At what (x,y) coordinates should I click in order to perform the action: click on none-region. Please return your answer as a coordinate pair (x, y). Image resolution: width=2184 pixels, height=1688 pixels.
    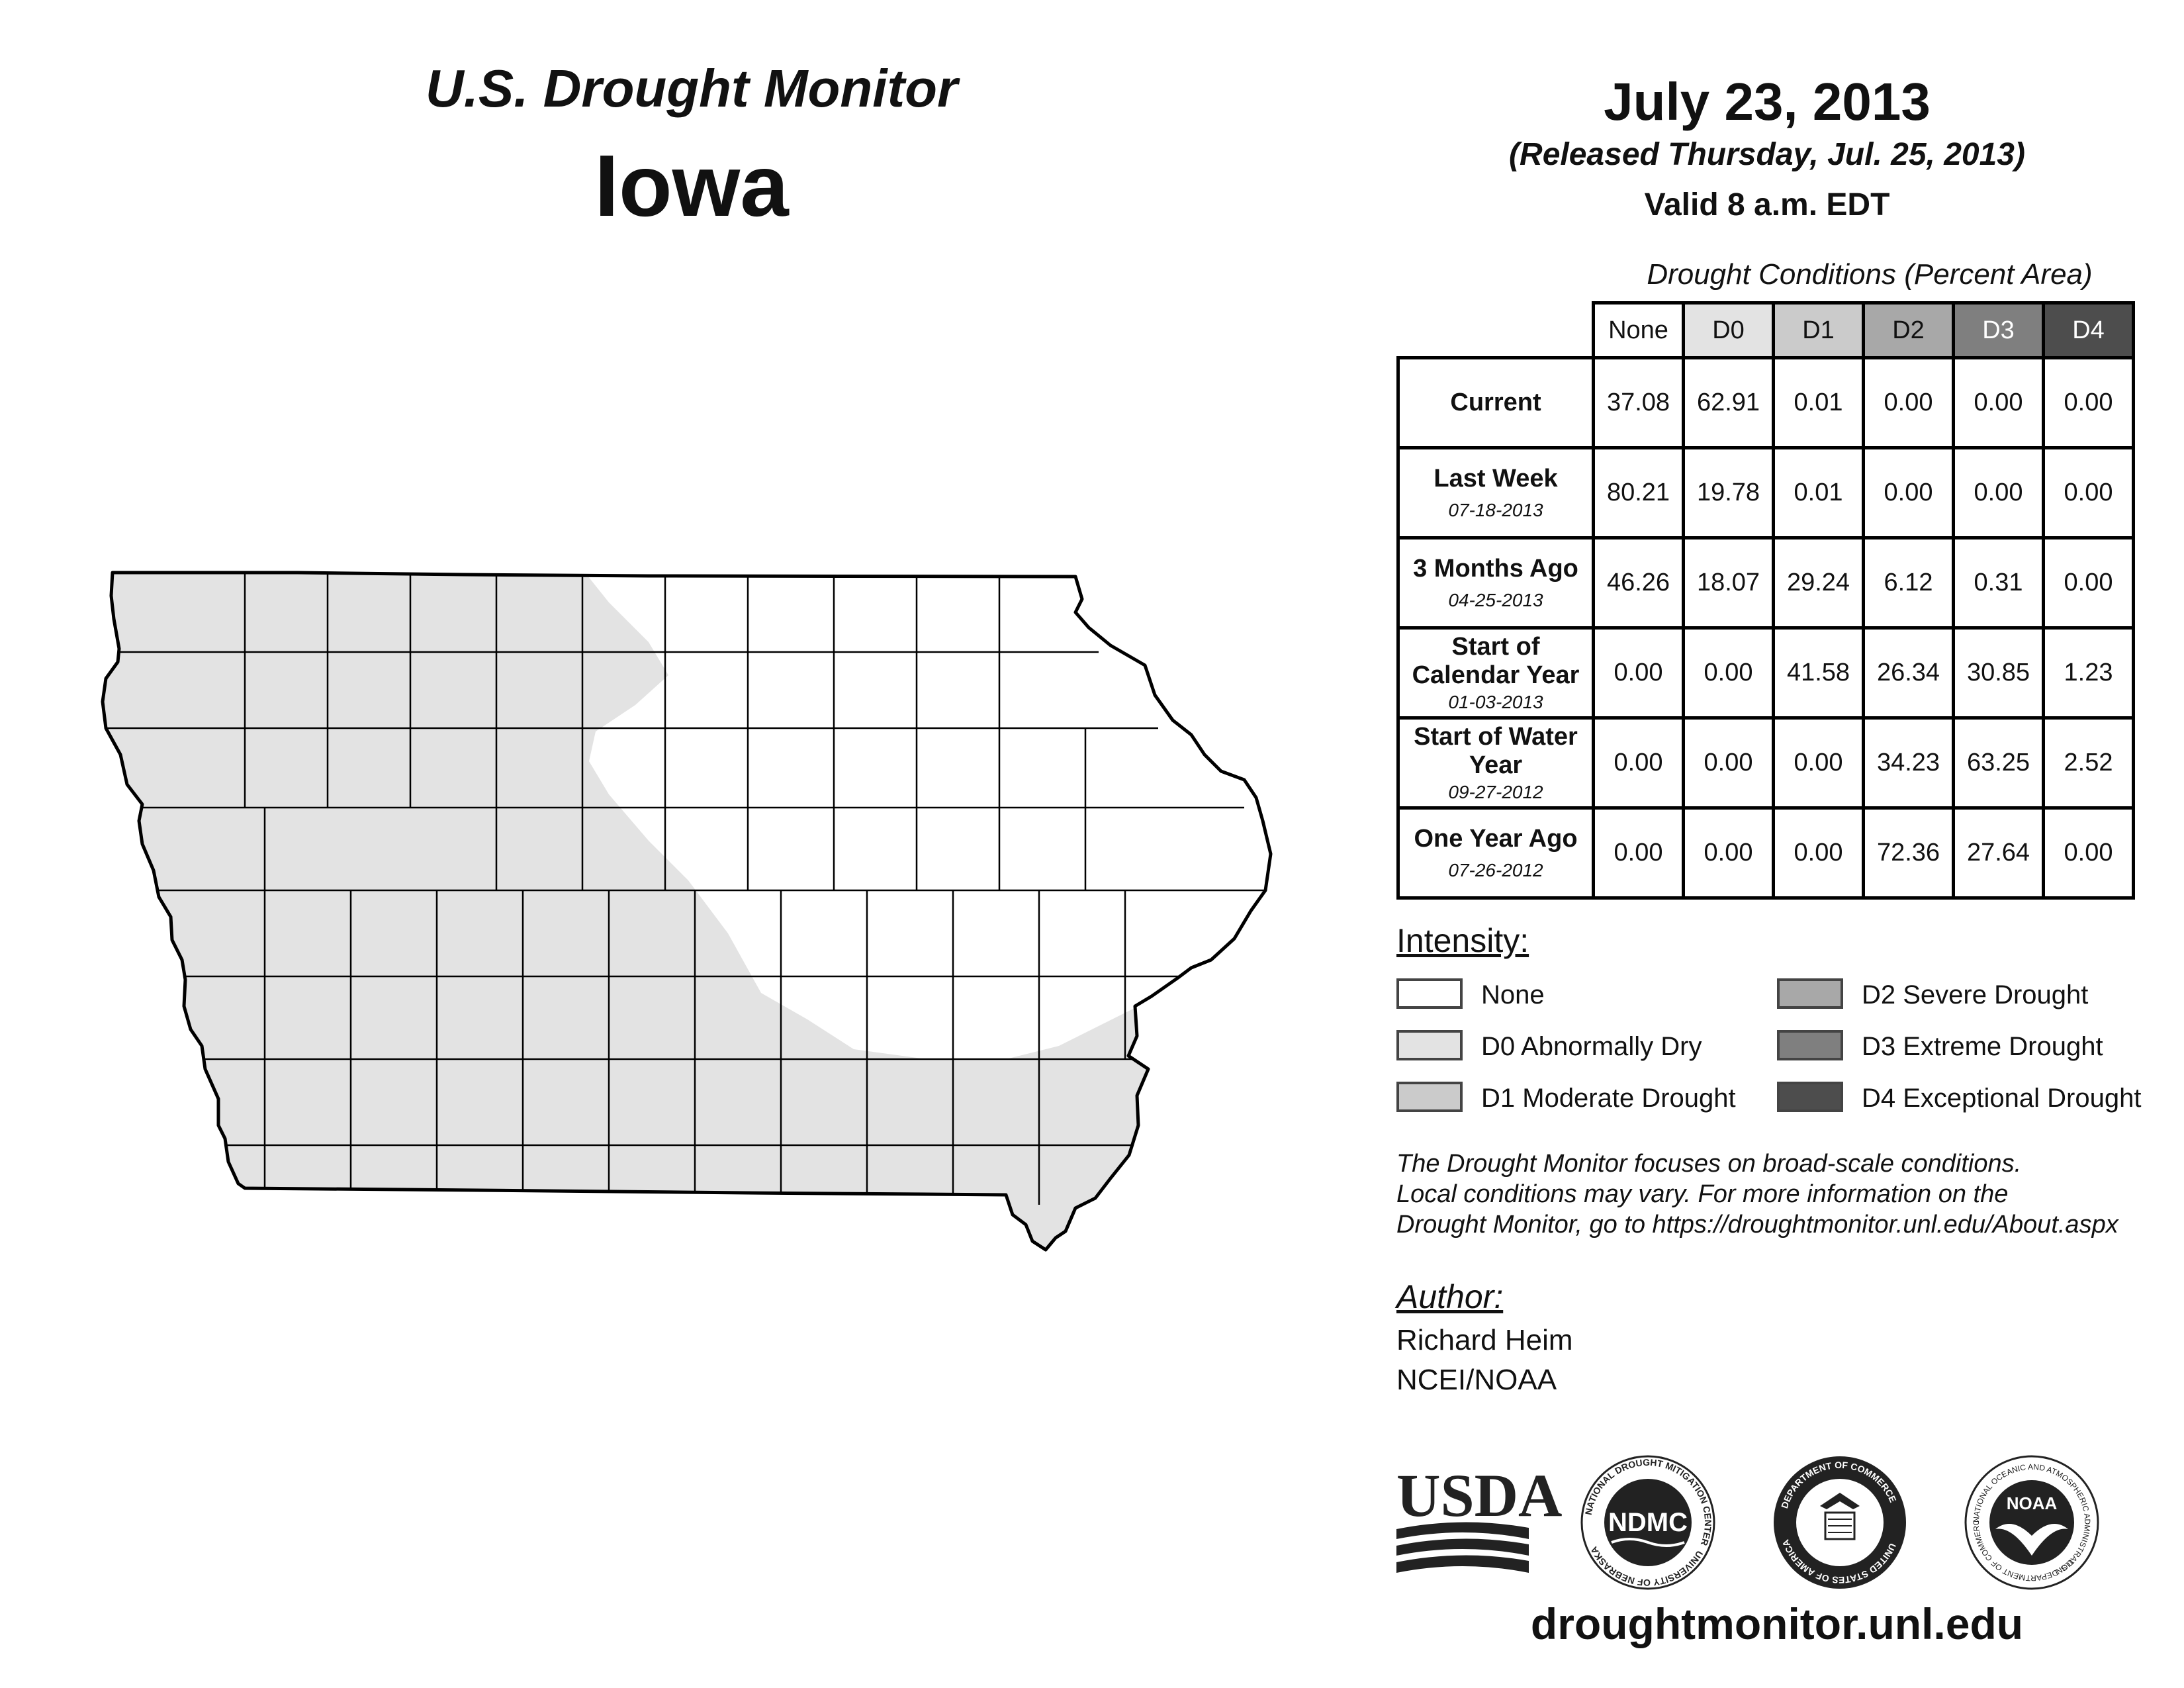
    Looking at the image, I should click on (926, 816).